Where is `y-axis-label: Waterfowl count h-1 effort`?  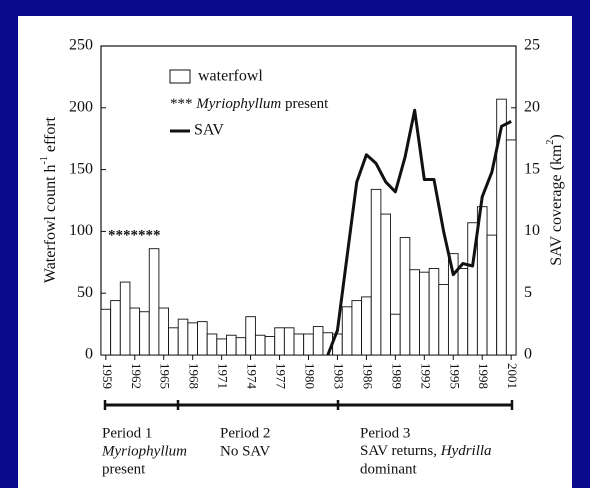 y-axis-label: Waterfowl count h-1 effort is located at coordinates (48, 199).